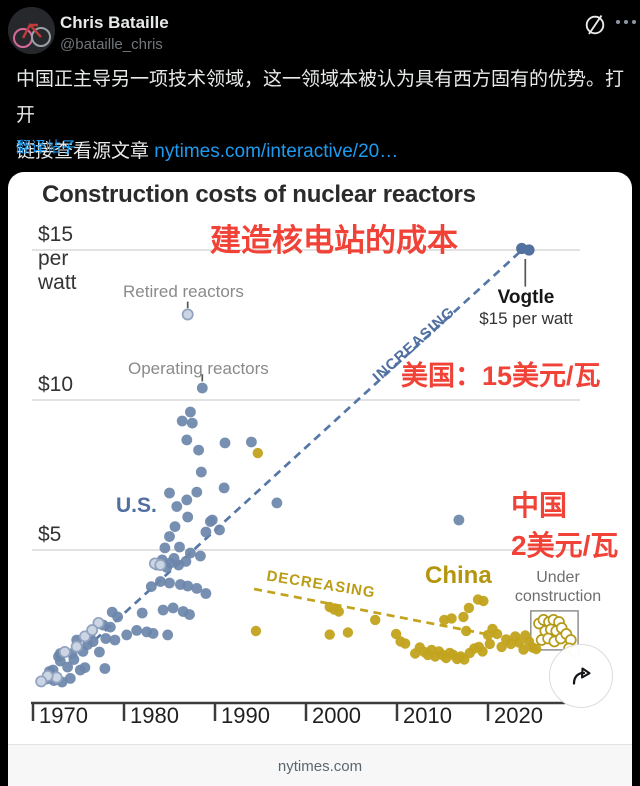  What do you see at coordinates (111, 44) in the screenshot?
I see `author-handle: @bataille_chris` at bounding box center [111, 44].